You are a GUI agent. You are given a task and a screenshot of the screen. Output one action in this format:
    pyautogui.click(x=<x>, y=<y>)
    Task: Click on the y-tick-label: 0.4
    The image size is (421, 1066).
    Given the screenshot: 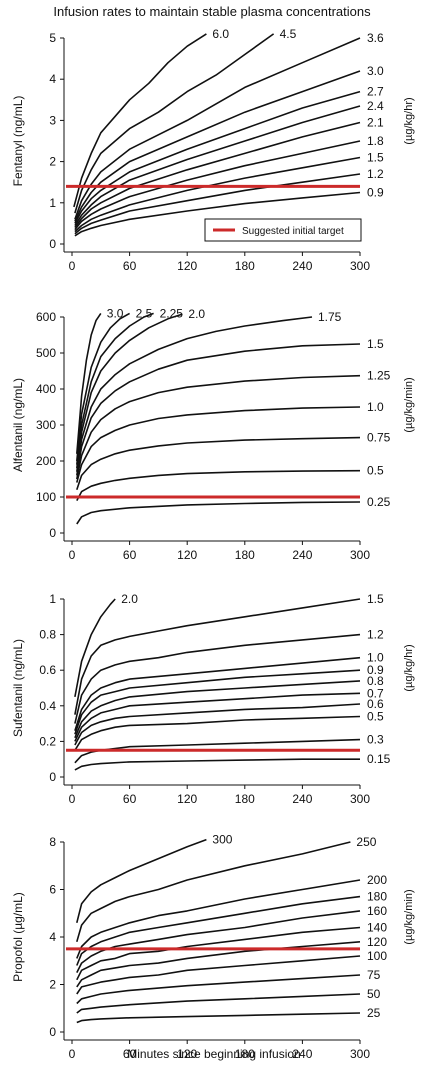 What is the action you would take?
    pyautogui.click(x=47, y=706)
    